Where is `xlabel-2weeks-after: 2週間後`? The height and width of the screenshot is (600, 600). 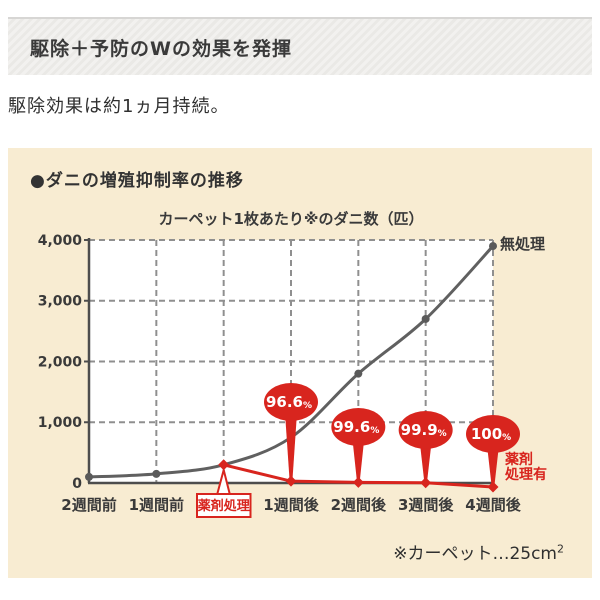 xlabel-2weeks-after: 2週間後 is located at coordinates (359, 505).